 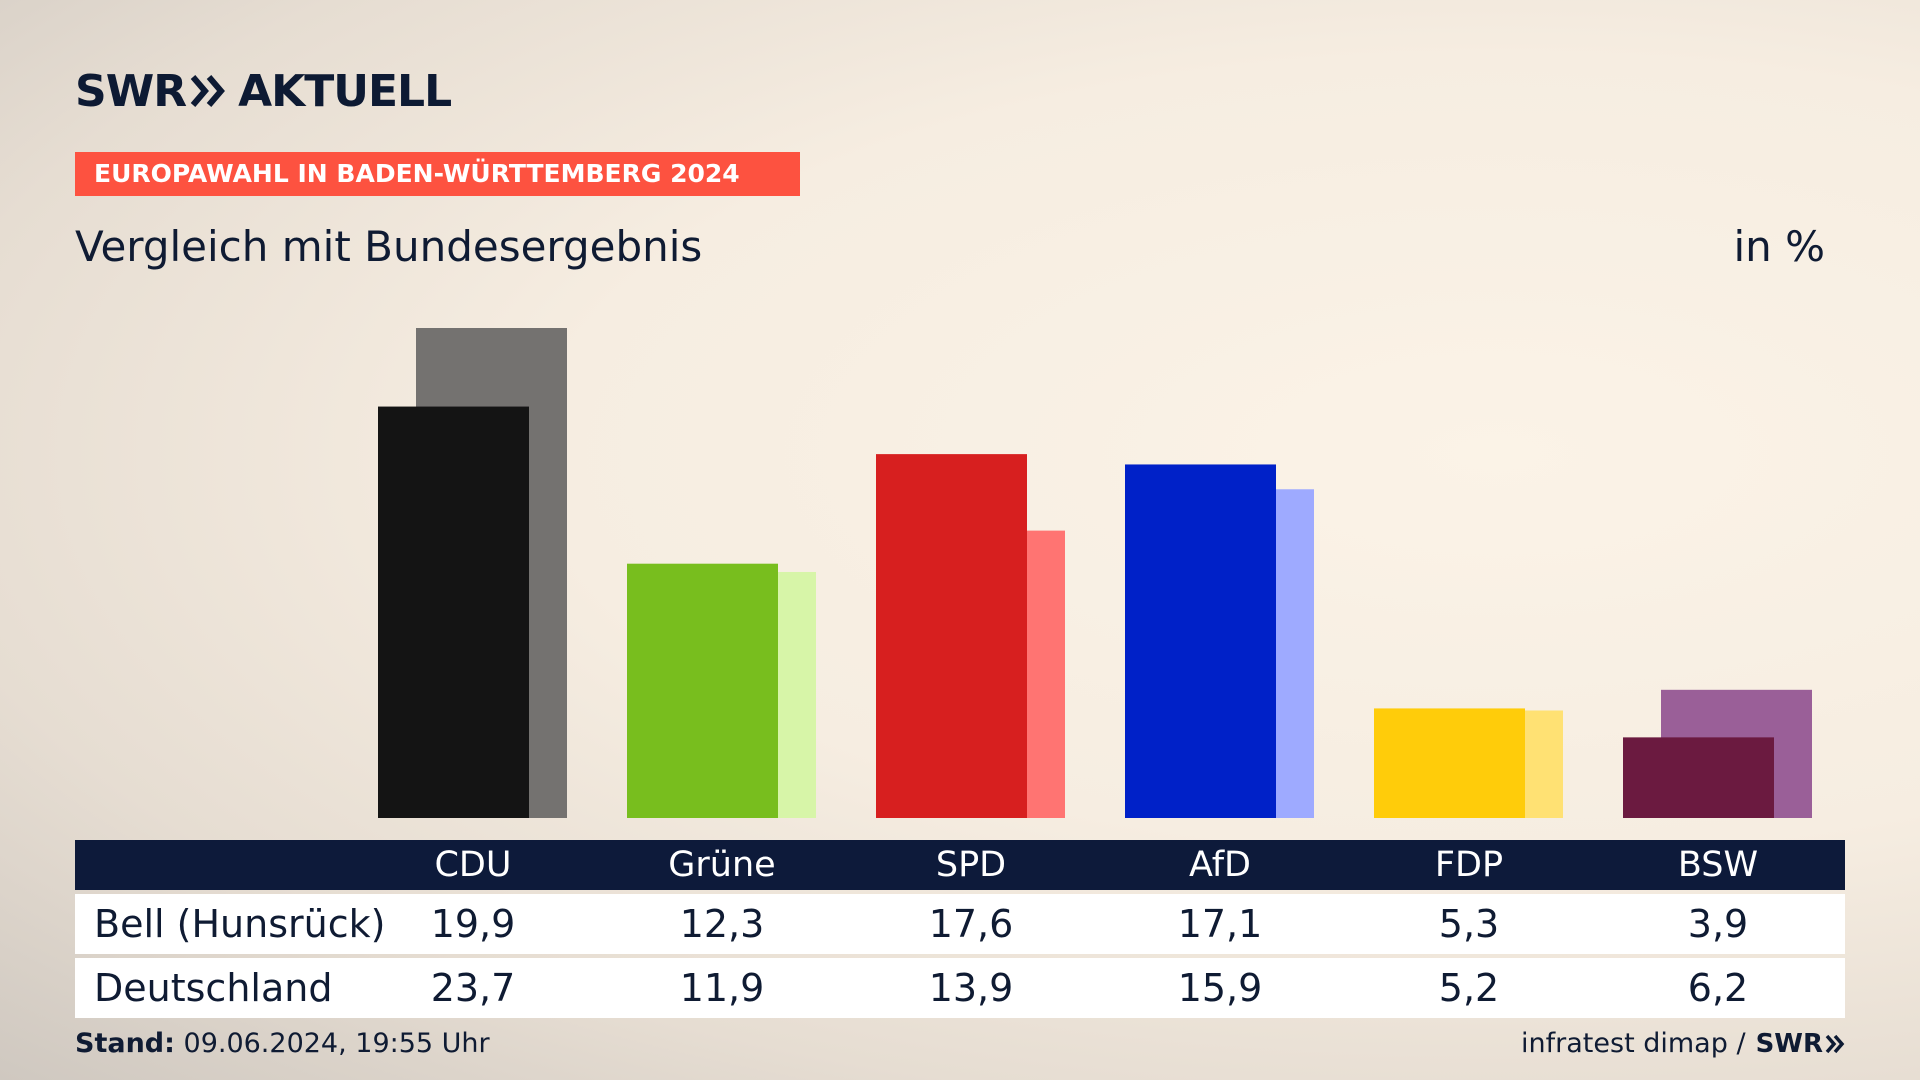 I want to click on value-deutschland-spd: 13,9, so click(x=971, y=988).